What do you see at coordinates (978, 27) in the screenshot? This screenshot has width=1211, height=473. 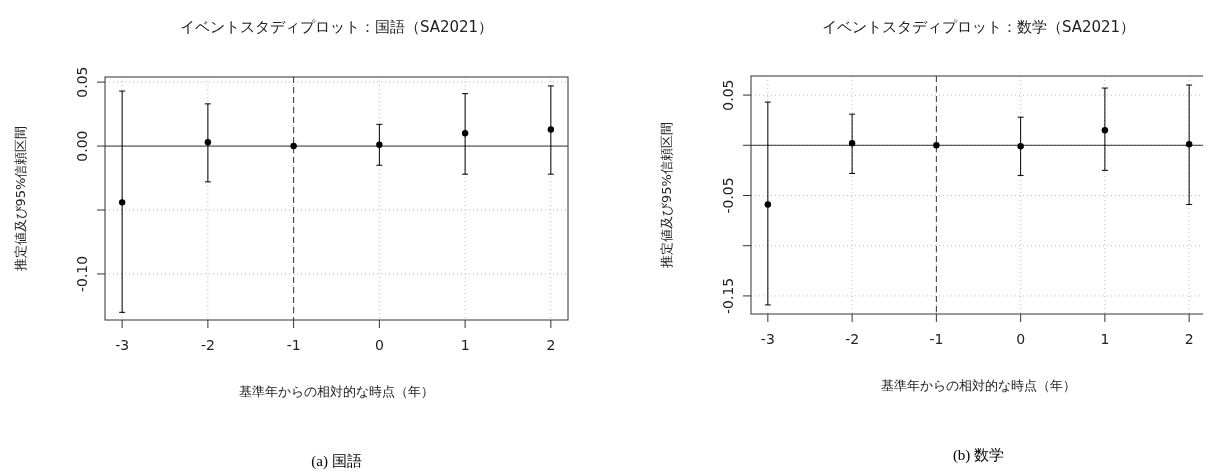 I see `chart-title: イベントスタディプロット：数学（SA2021）` at bounding box center [978, 27].